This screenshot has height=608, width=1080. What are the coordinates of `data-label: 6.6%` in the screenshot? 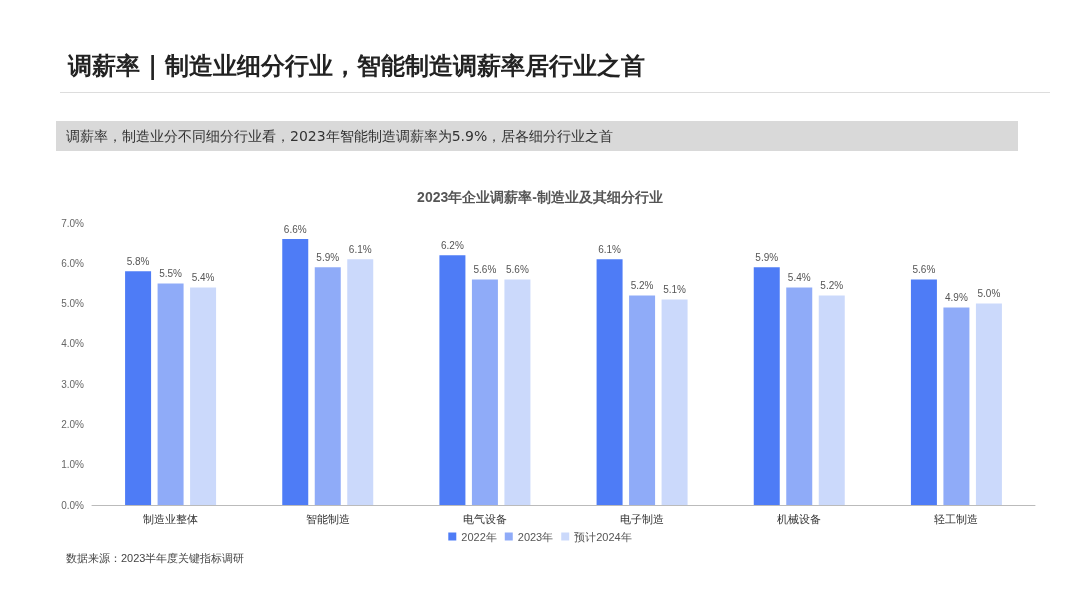 It's located at (295, 229).